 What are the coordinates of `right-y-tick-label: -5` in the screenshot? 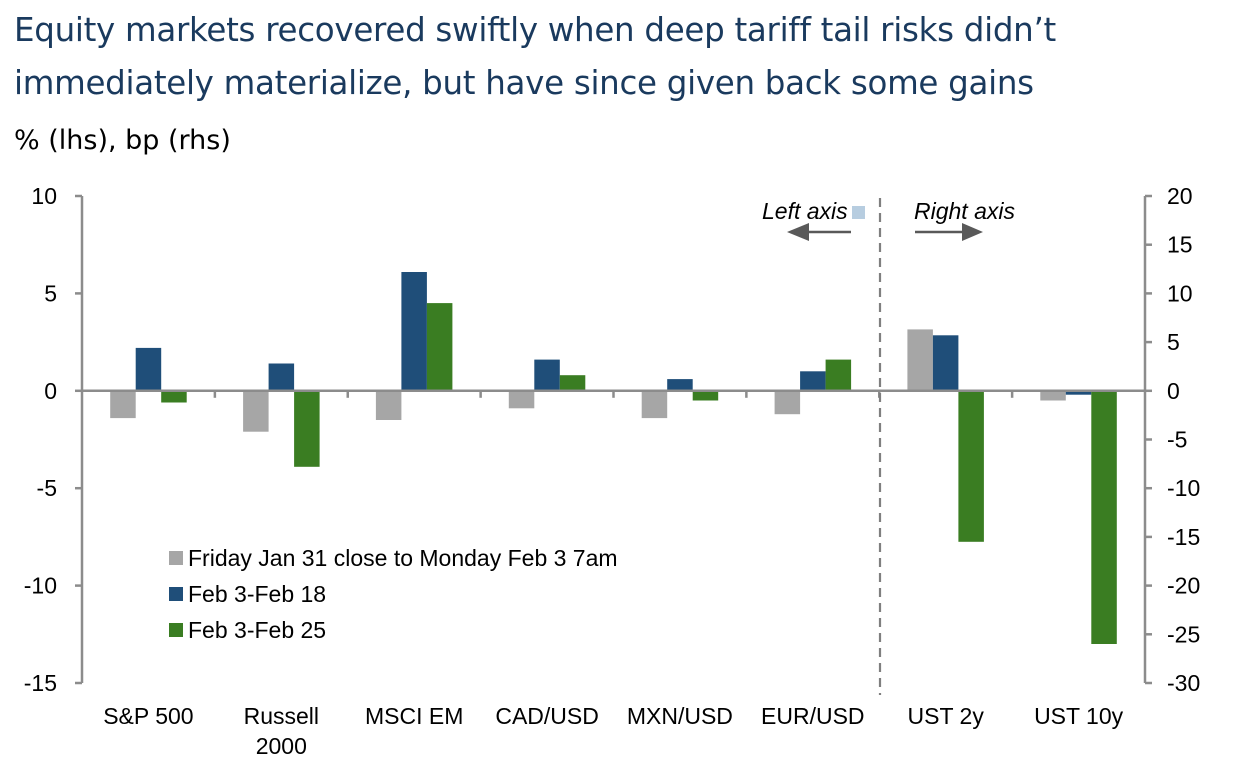 It's located at (1177, 440).